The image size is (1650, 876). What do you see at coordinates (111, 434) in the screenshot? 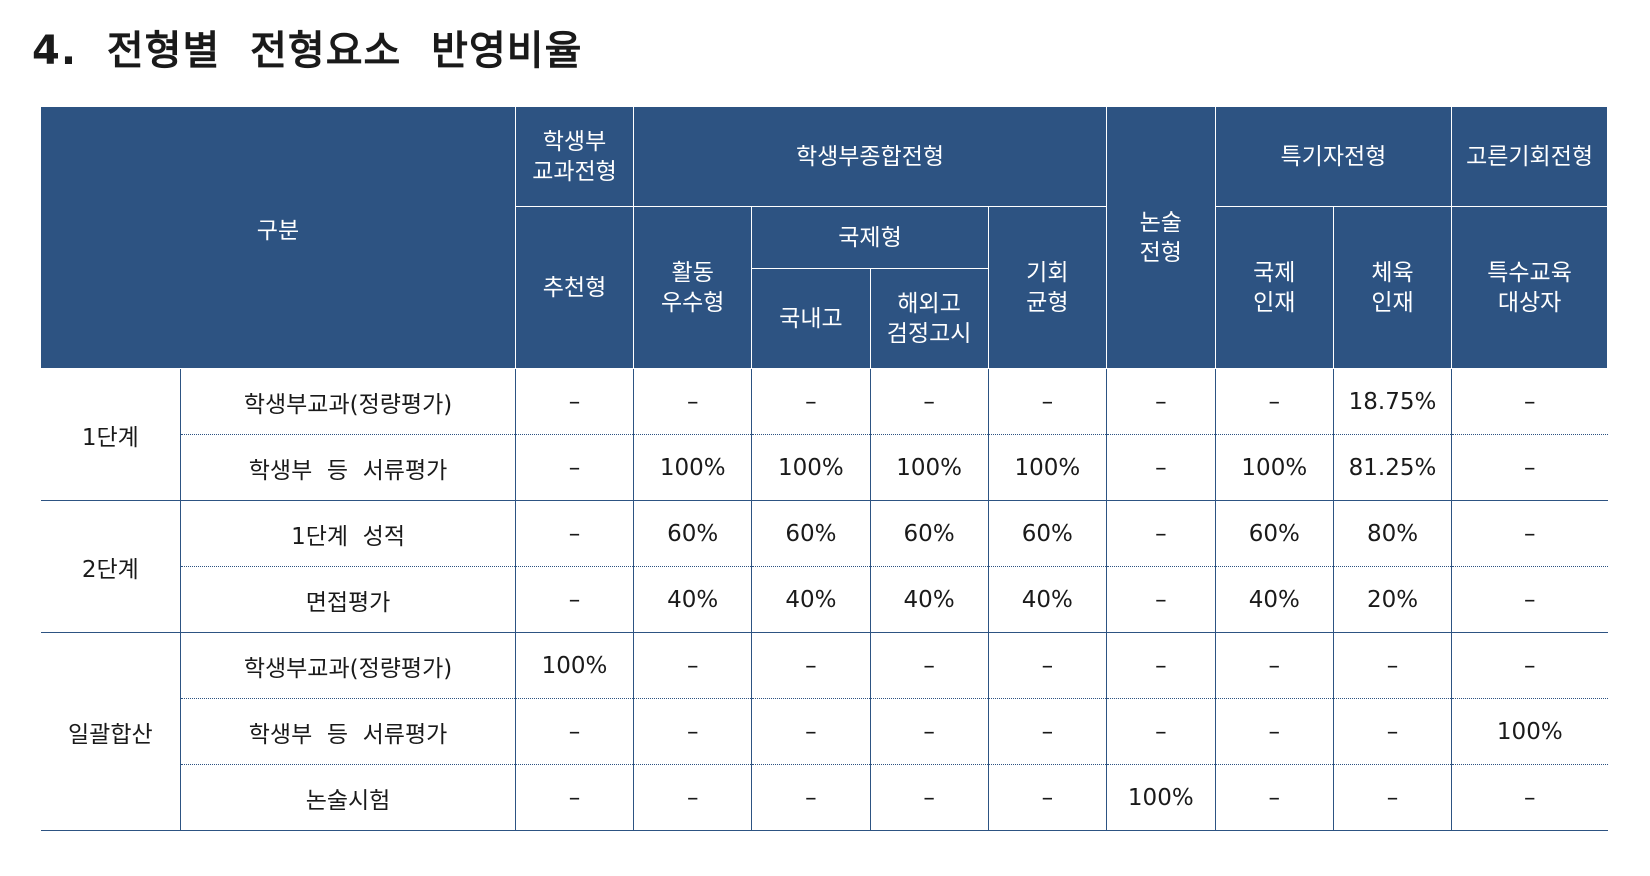
I see `stage-label: 1단계` at bounding box center [111, 434].